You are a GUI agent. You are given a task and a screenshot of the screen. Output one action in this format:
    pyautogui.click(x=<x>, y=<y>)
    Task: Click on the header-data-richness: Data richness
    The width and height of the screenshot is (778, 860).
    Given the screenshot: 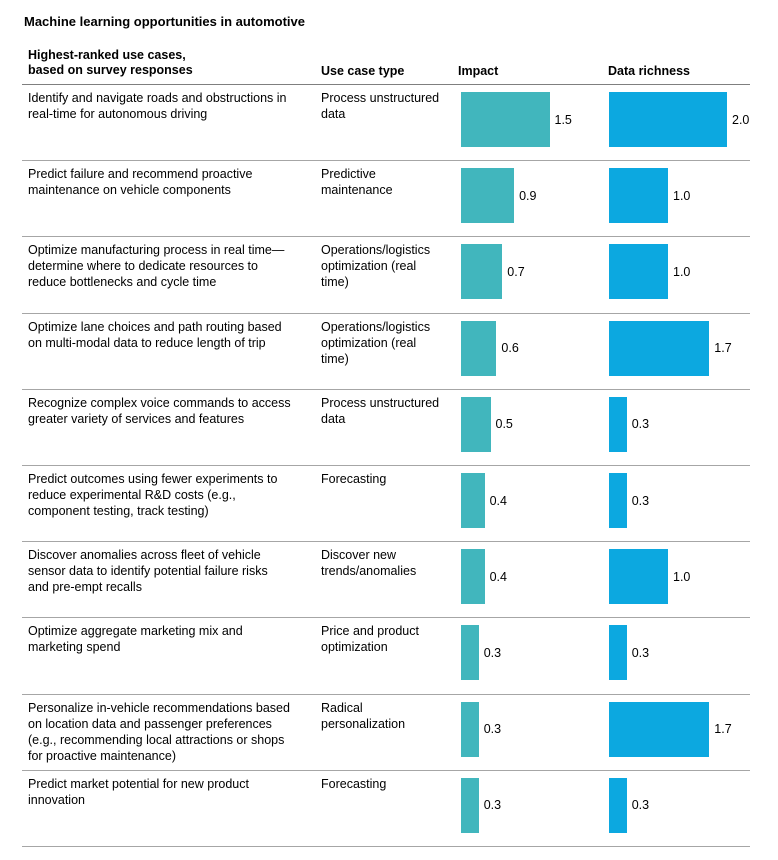 What is the action you would take?
    pyautogui.click(x=649, y=71)
    